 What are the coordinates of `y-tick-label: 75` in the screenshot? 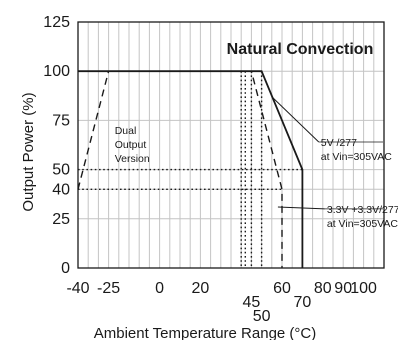 It's located at (61, 120).